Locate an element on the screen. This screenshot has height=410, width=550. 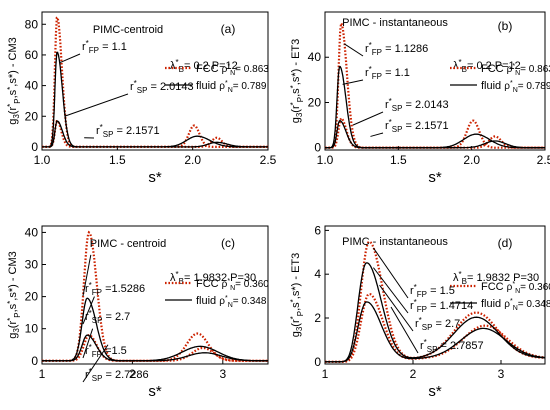
legend-label-fcc: FCC ρ*N= 0.863 is located at coordinates (232, 70).